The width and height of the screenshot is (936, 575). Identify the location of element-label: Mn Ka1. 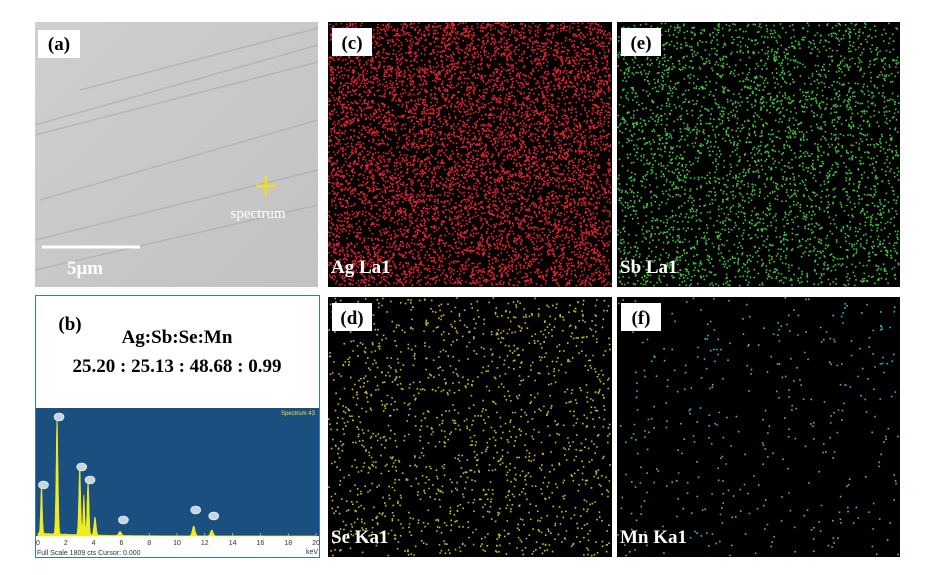
(653, 537).